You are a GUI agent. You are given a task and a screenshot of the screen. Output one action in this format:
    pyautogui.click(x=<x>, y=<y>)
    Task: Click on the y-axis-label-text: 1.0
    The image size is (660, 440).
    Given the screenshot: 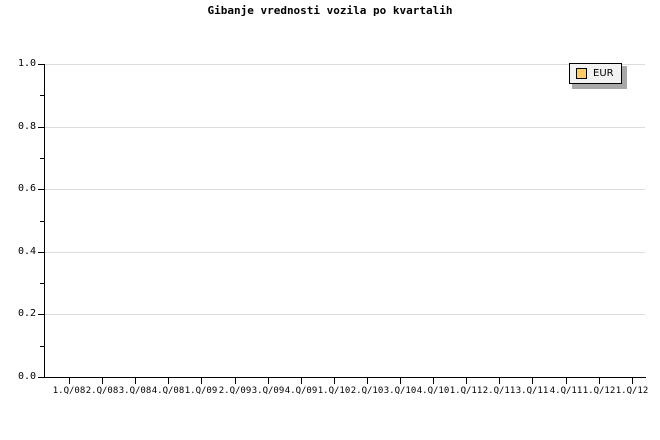 What is the action you would take?
    pyautogui.click(x=26, y=63)
    